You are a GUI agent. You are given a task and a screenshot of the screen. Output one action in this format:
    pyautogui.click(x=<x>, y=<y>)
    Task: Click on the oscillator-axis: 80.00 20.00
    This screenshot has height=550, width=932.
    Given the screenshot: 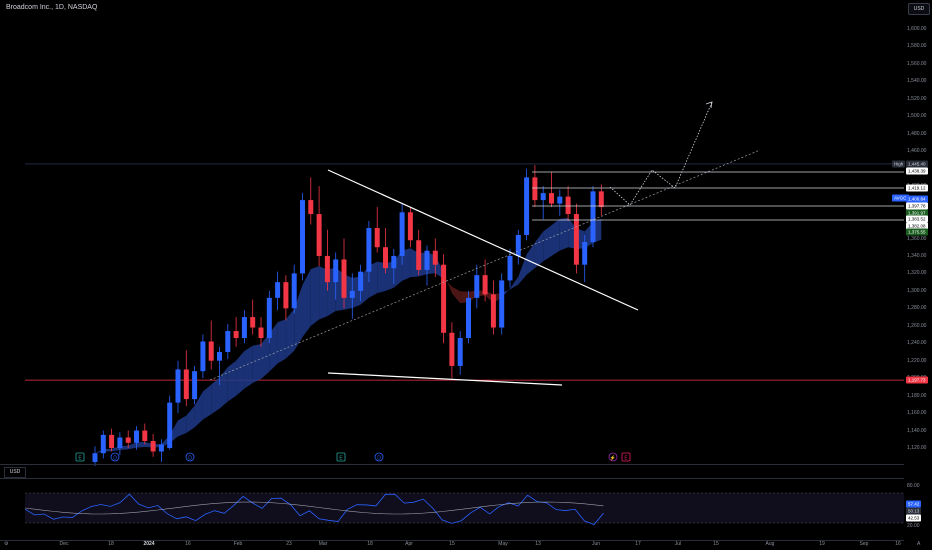 What is the action you would take?
    pyautogui.click(x=918, y=509)
    